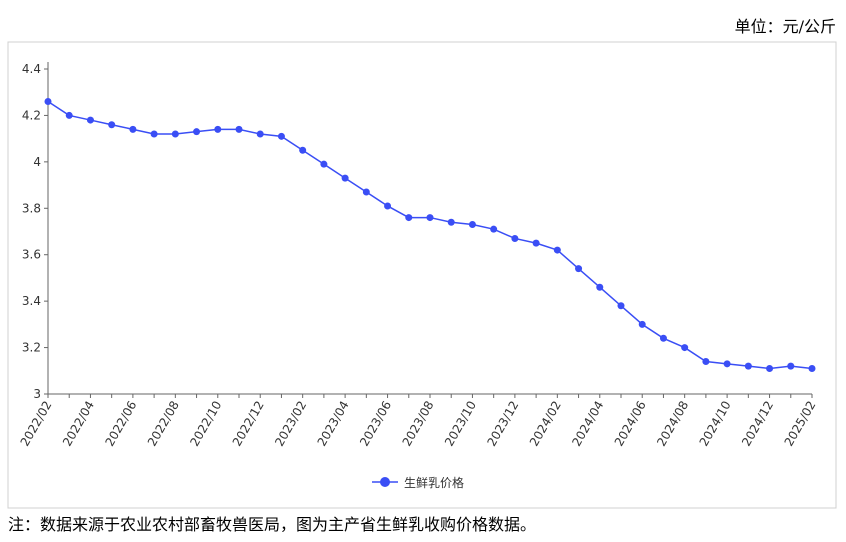 The width and height of the screenshot is (846, 542). Describe the element at coordinates (37, 162) in the screenshot. I see `y-tick-label: 4` at that location.